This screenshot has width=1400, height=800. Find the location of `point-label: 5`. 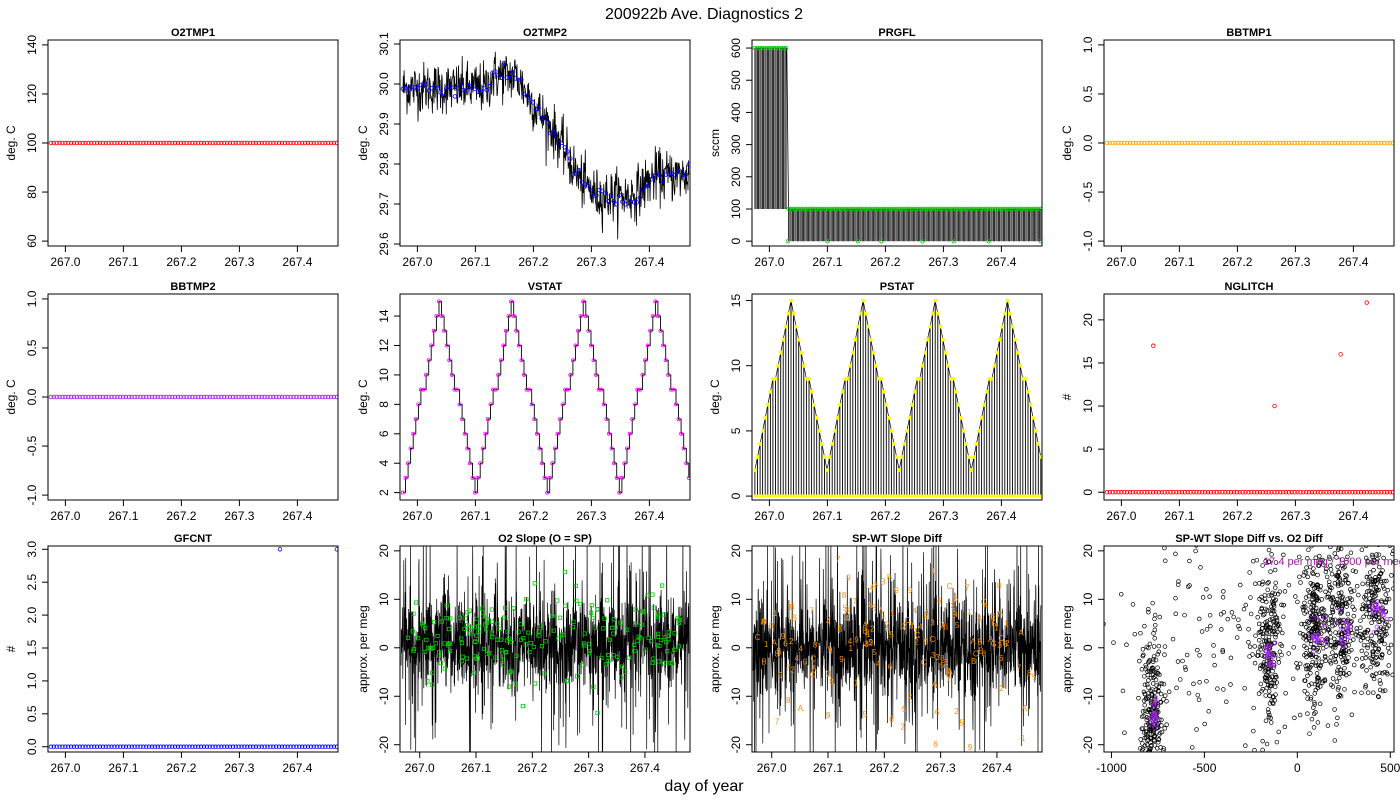

point-label: 5 is located at coordinates (891, 635).